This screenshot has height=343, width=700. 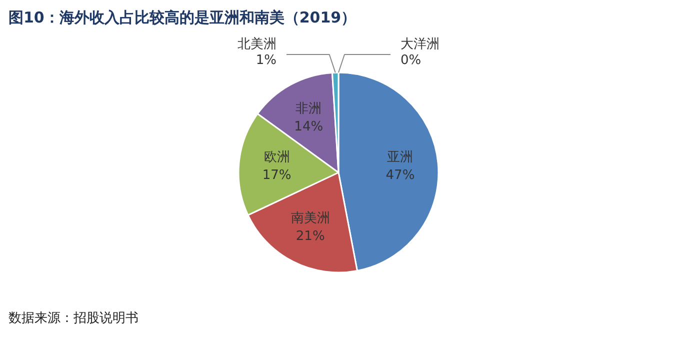 What do you see at coordinates (277, 158) in the screenshot?
I see `slice-label: 欧洲` at bounding box center [277, 158].